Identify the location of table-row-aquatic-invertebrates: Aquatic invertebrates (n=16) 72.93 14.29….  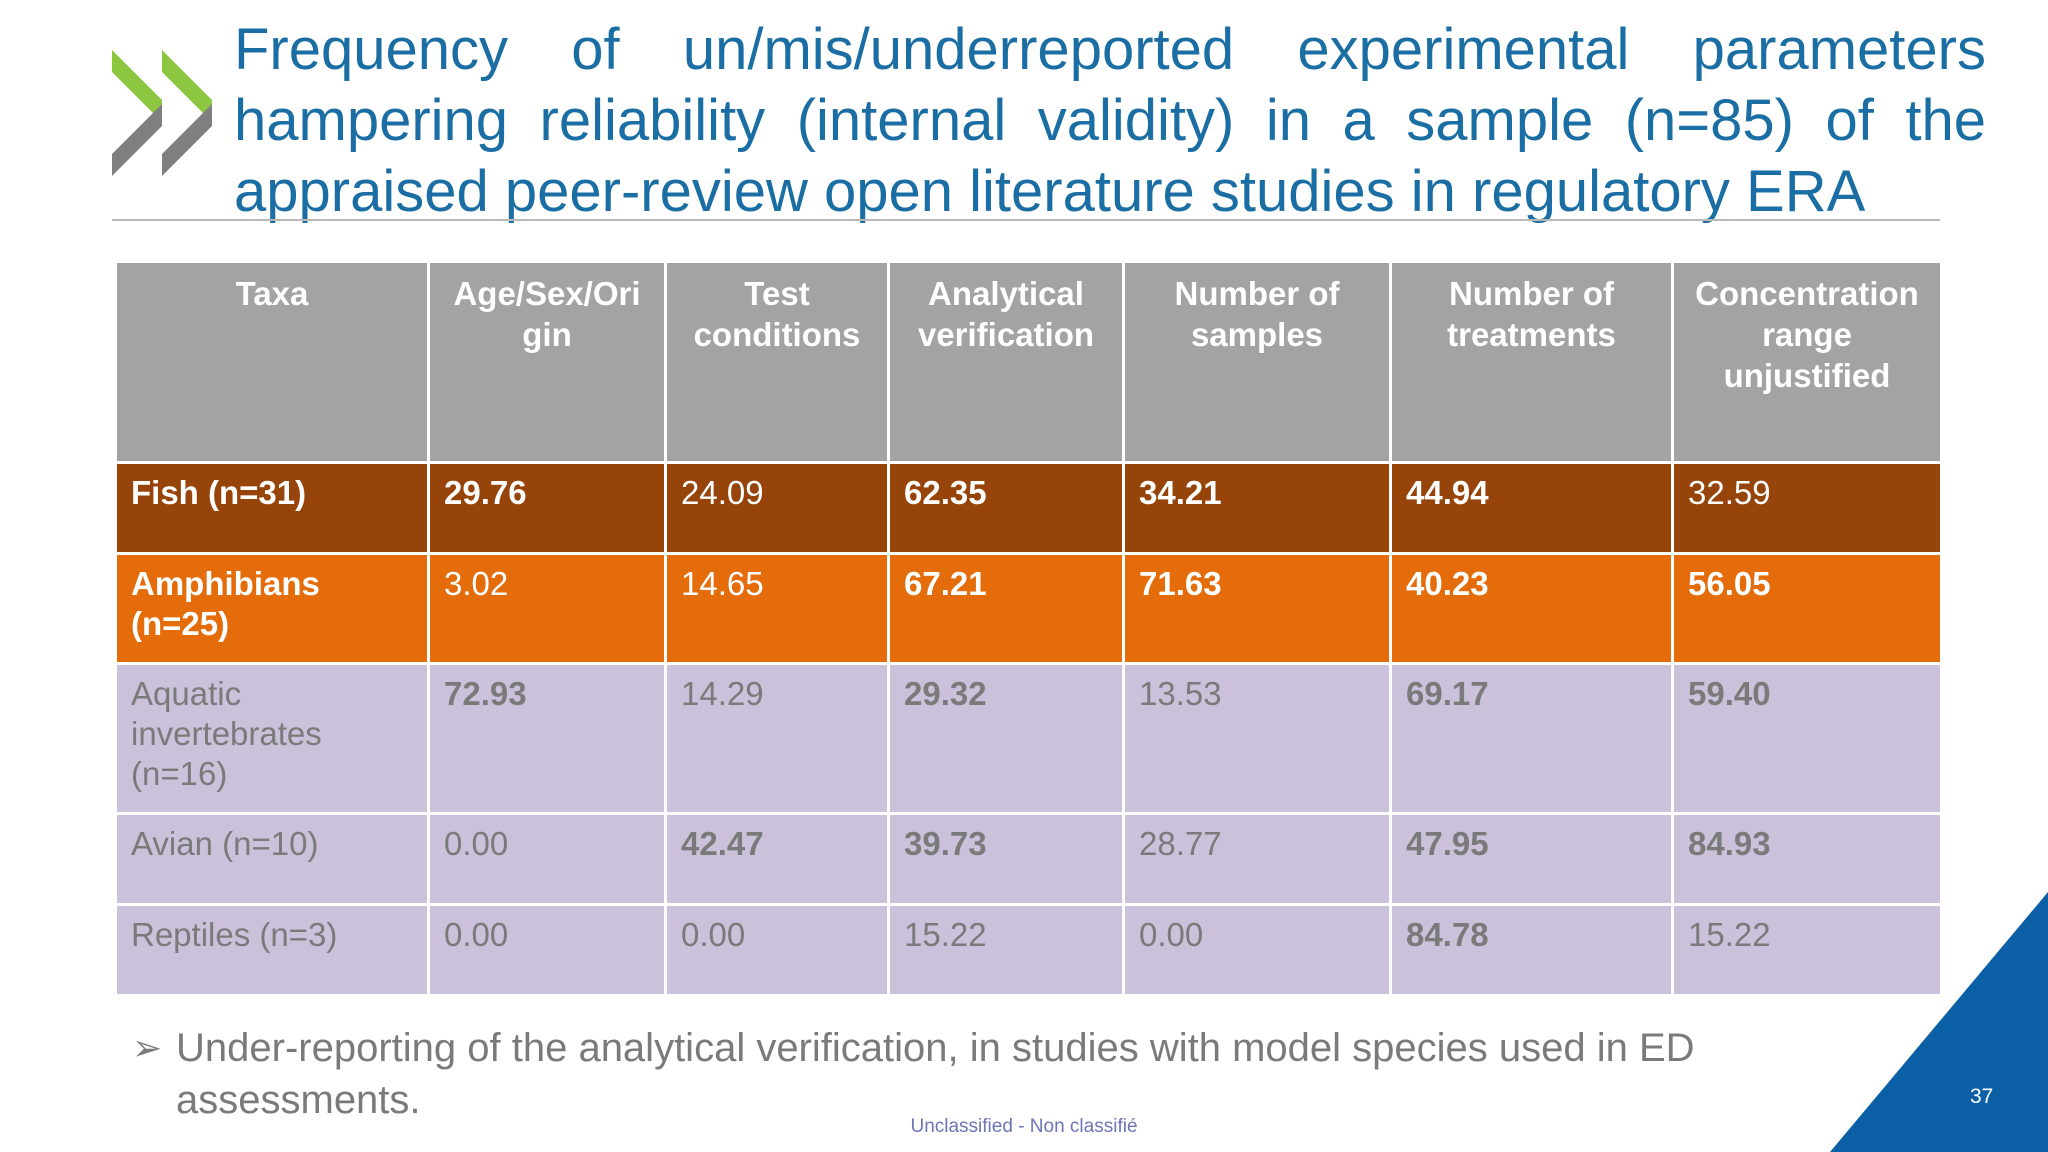
(1028, 738).